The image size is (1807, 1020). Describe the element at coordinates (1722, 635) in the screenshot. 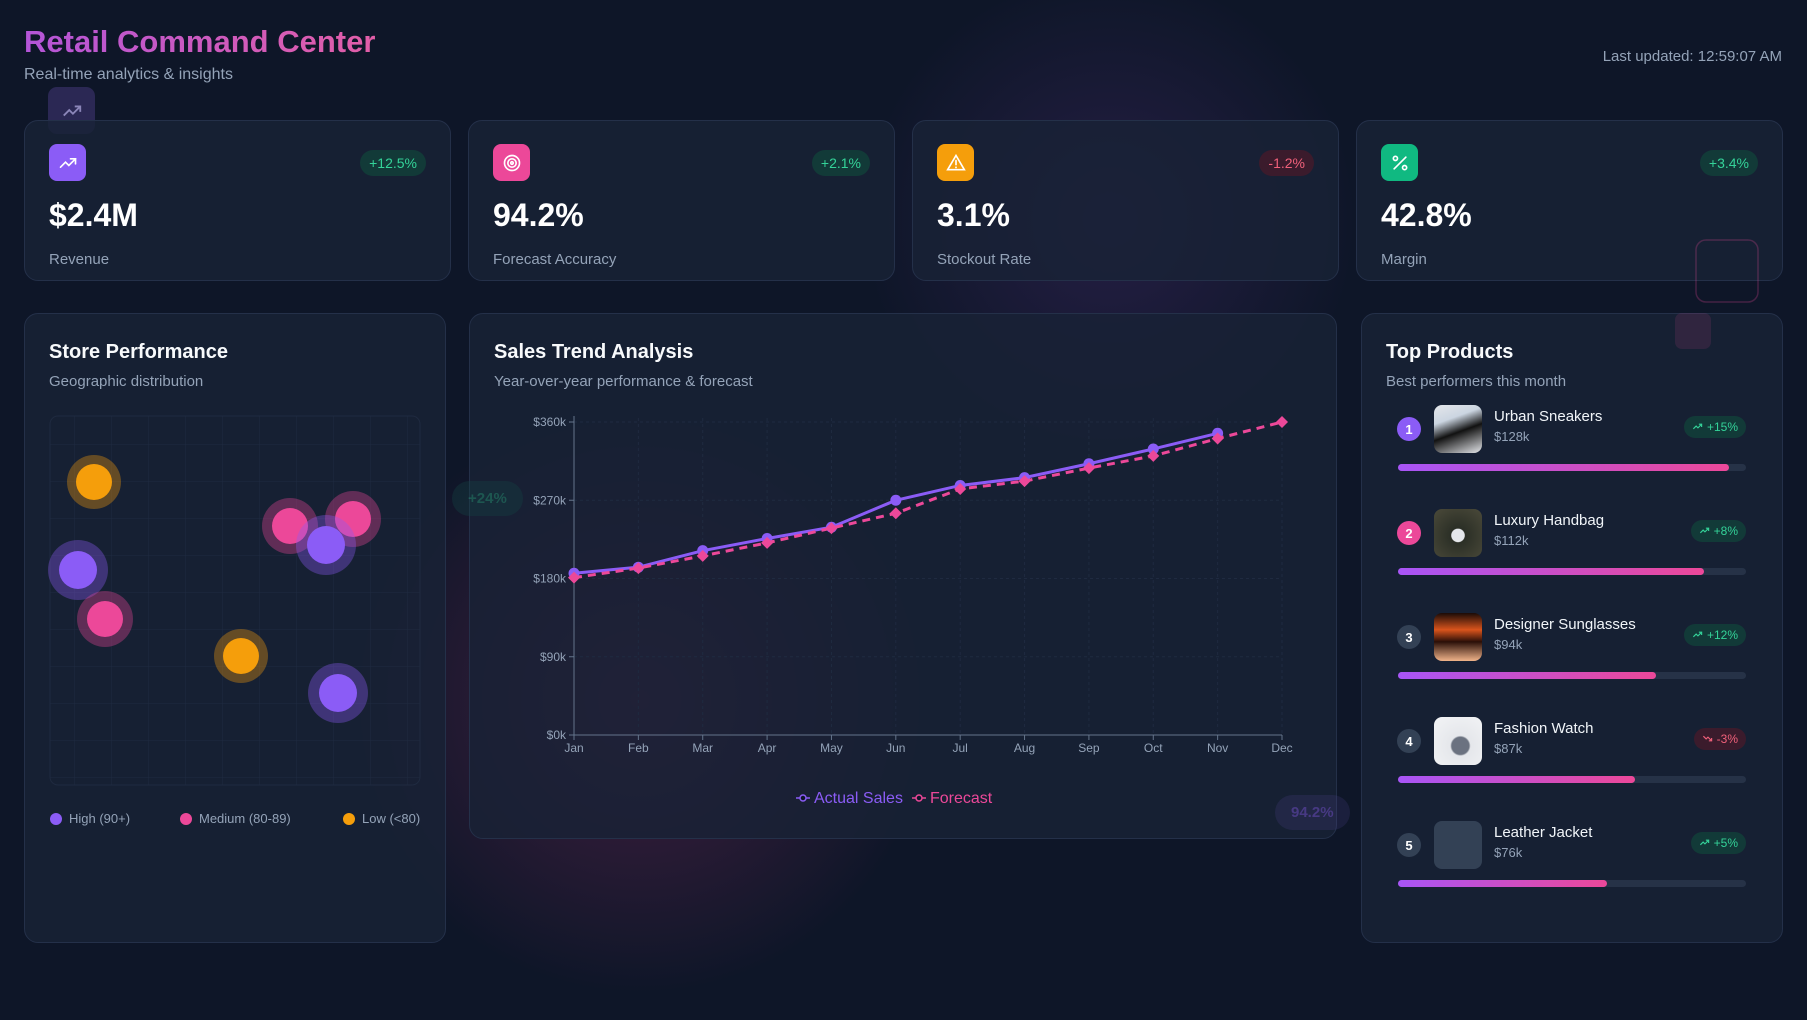

I see `change-text: +12%` at that location.